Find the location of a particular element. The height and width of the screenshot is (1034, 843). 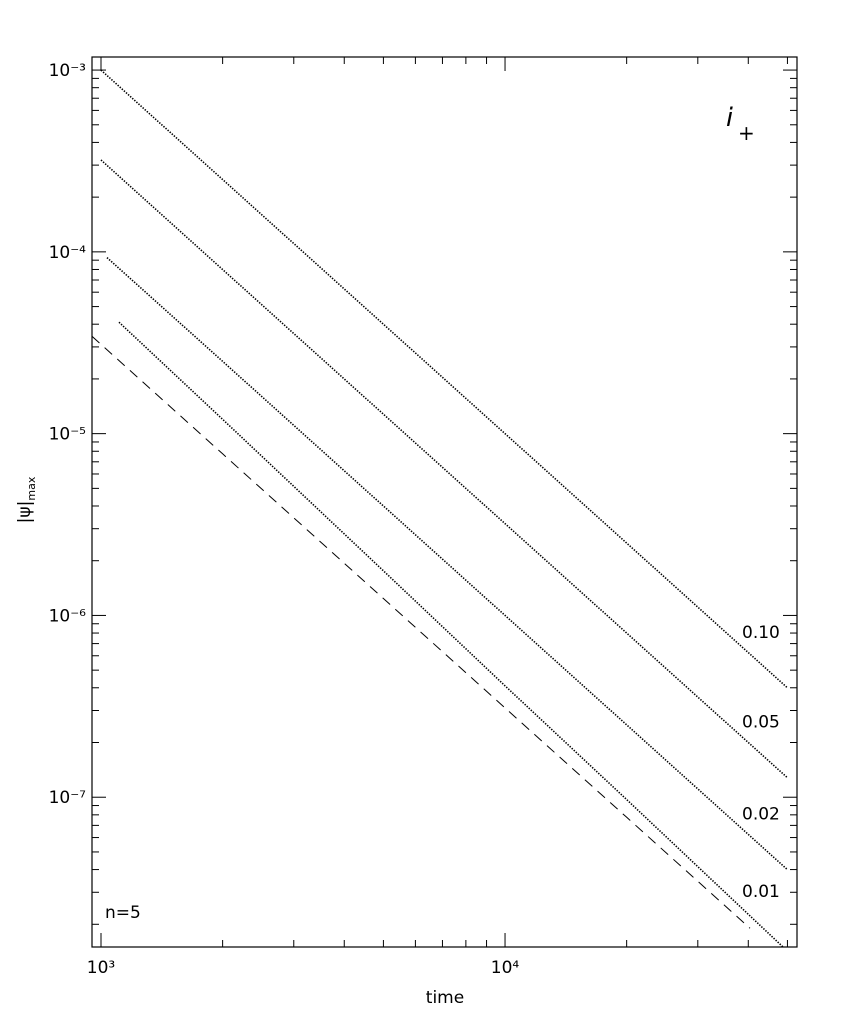

y-tick-label: 10⁻⁶ is located at coordinates (68, 616).